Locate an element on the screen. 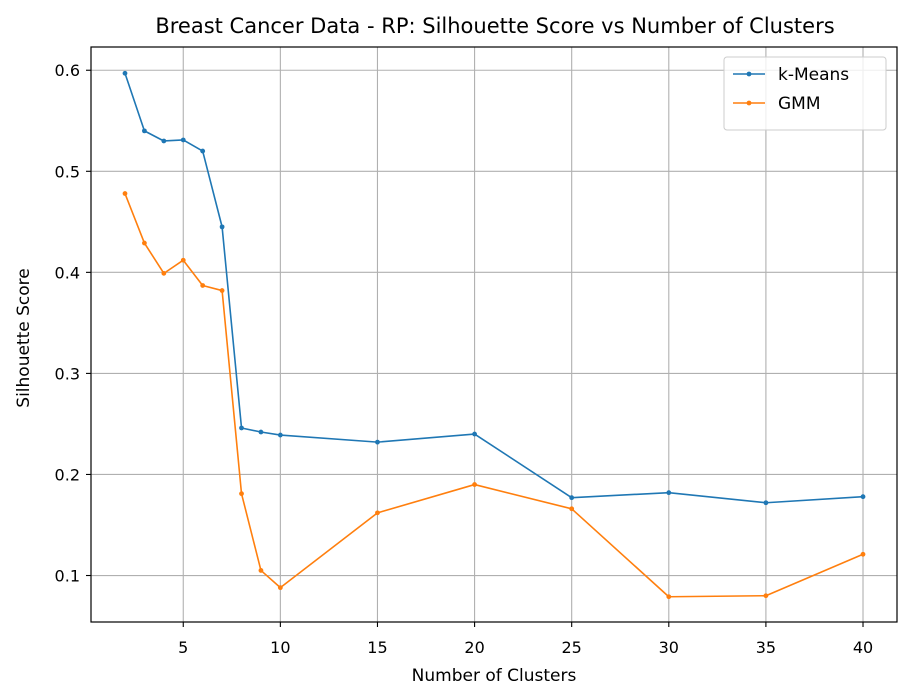 The width and height of the screenshot is (916, 700). legend-gmm-label: GMM is located at coordinates (799, 104).